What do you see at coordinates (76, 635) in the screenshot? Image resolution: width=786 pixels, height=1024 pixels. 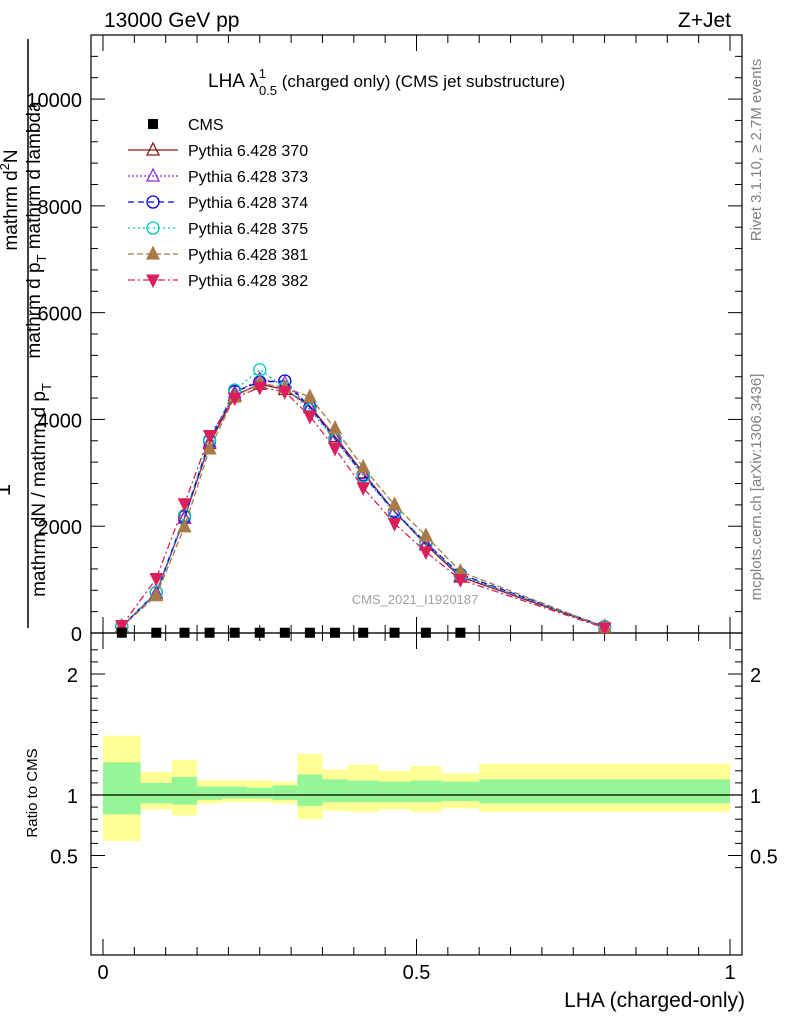 I see `main-ytick-label-0: 0` at bounding box center [76, 635].